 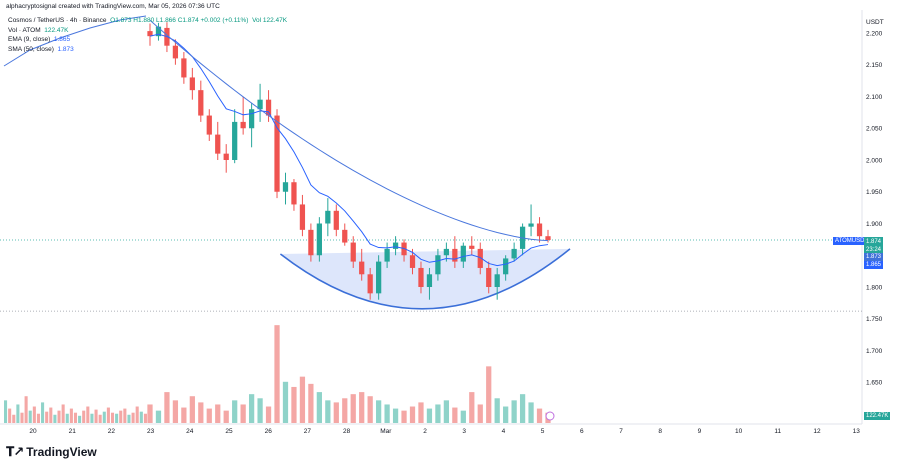 I want to click on sma-tag-text: 1.873, so click(x=874, y=257).